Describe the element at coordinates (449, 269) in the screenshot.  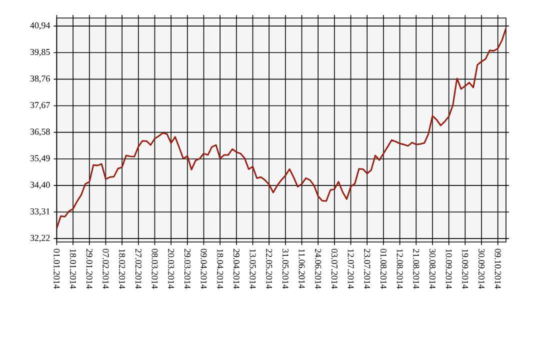
I see `x-tick-label: 10.09.2014` at that location.